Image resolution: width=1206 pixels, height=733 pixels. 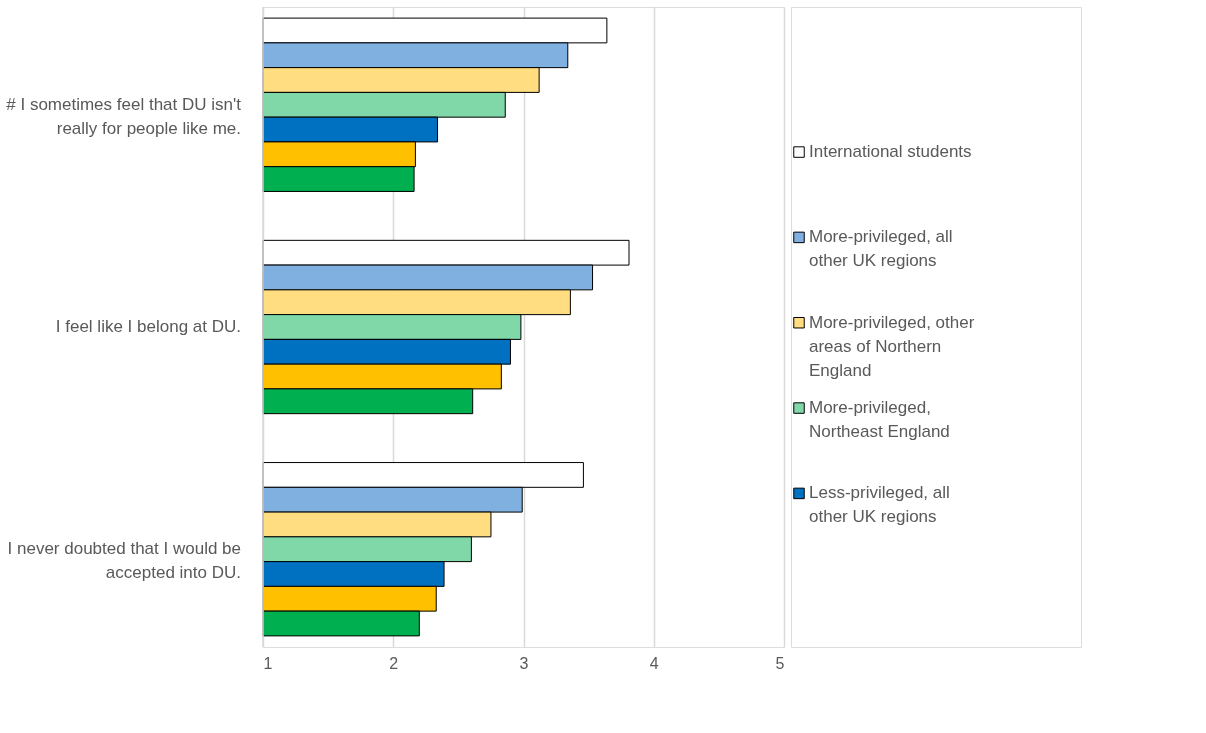 I want to click on legend-label: More-privileged, Northeast England, so click(x=879, y=420).